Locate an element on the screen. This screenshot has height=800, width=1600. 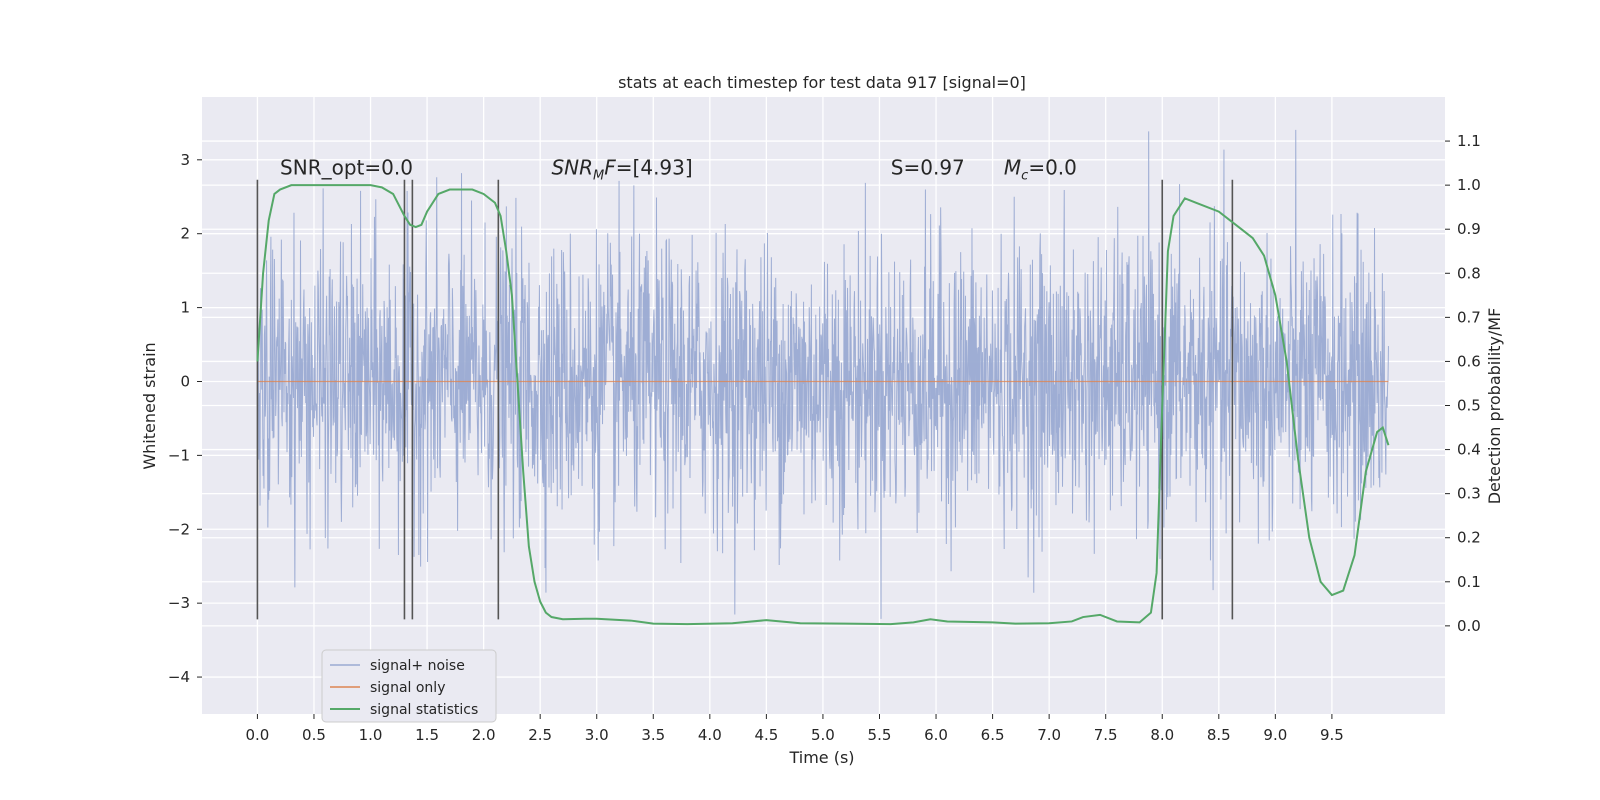
annotation: Mc=0.0 is located at coordinates (1040, 170).